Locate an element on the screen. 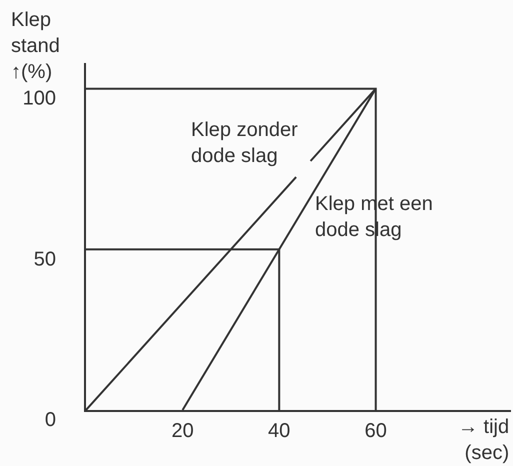 Image resolution: width=513 pixels, height=466 pixels. x-axis-title: → tijd (sec) is located at coordinates (484, 440).